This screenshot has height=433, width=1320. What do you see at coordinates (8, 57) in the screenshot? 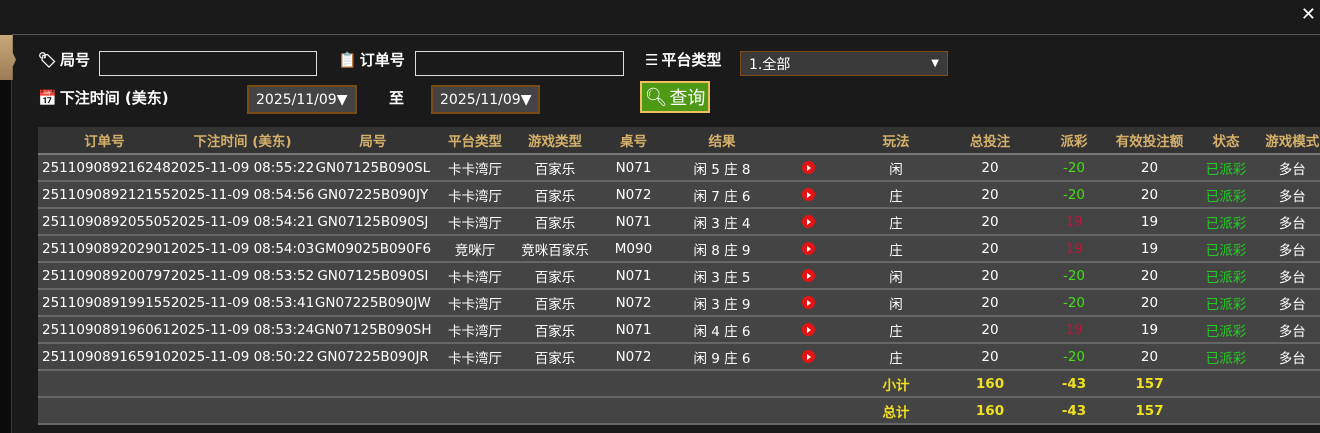
I see `side-tab` at bounding box center [8, 57].